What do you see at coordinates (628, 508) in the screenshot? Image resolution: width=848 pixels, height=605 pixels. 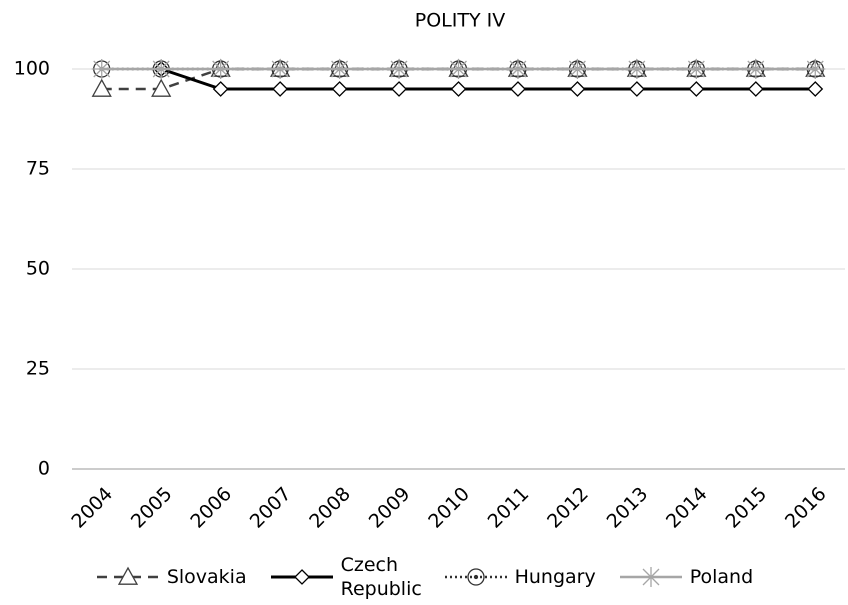 I see `x-tick-label: 2013` at bounding box center [628, 508].